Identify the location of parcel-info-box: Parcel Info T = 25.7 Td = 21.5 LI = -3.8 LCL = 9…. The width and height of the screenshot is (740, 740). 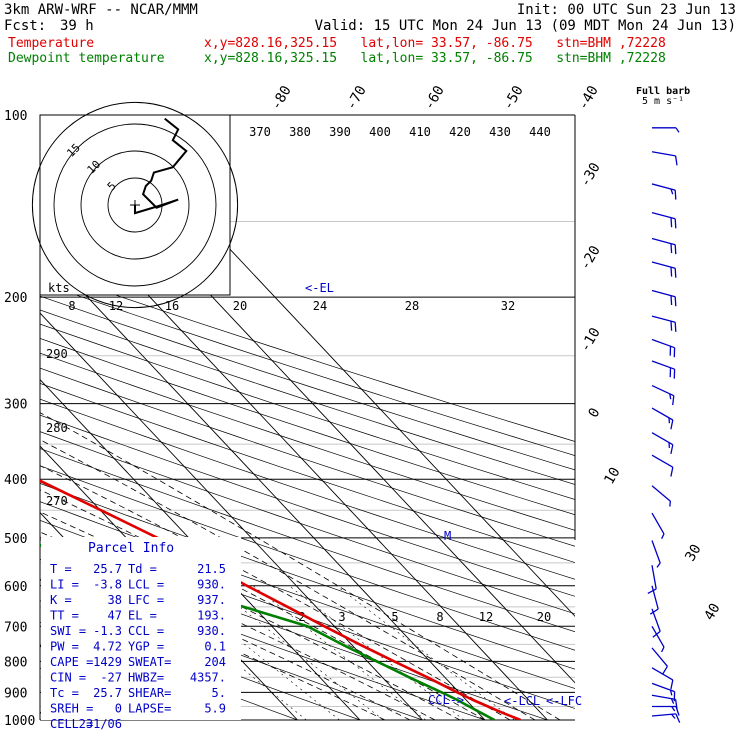
(141, 634).